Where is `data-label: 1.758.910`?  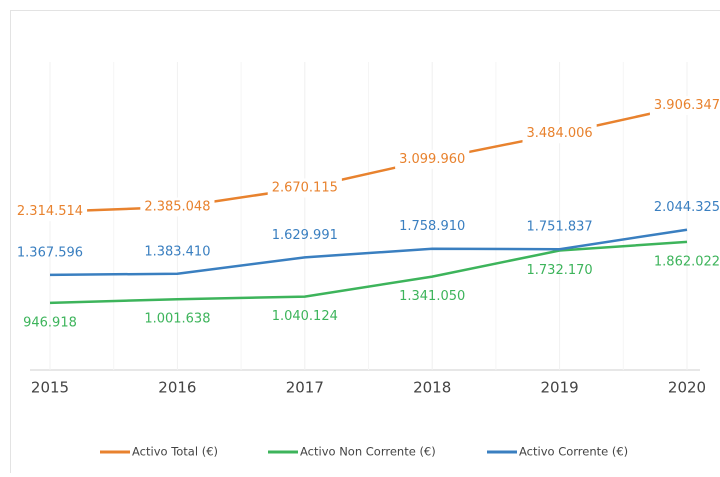
data-label: 1.758.910 is located at coordinates (432, 226).